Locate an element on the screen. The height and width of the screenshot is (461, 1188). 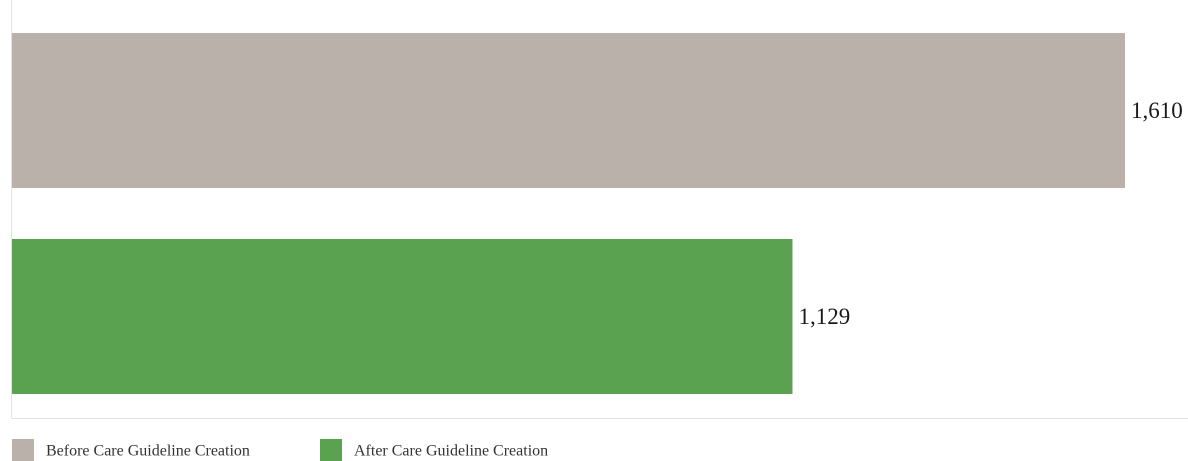
legend-label: After Care Guideline Creation is located at coordinates (451, 451).